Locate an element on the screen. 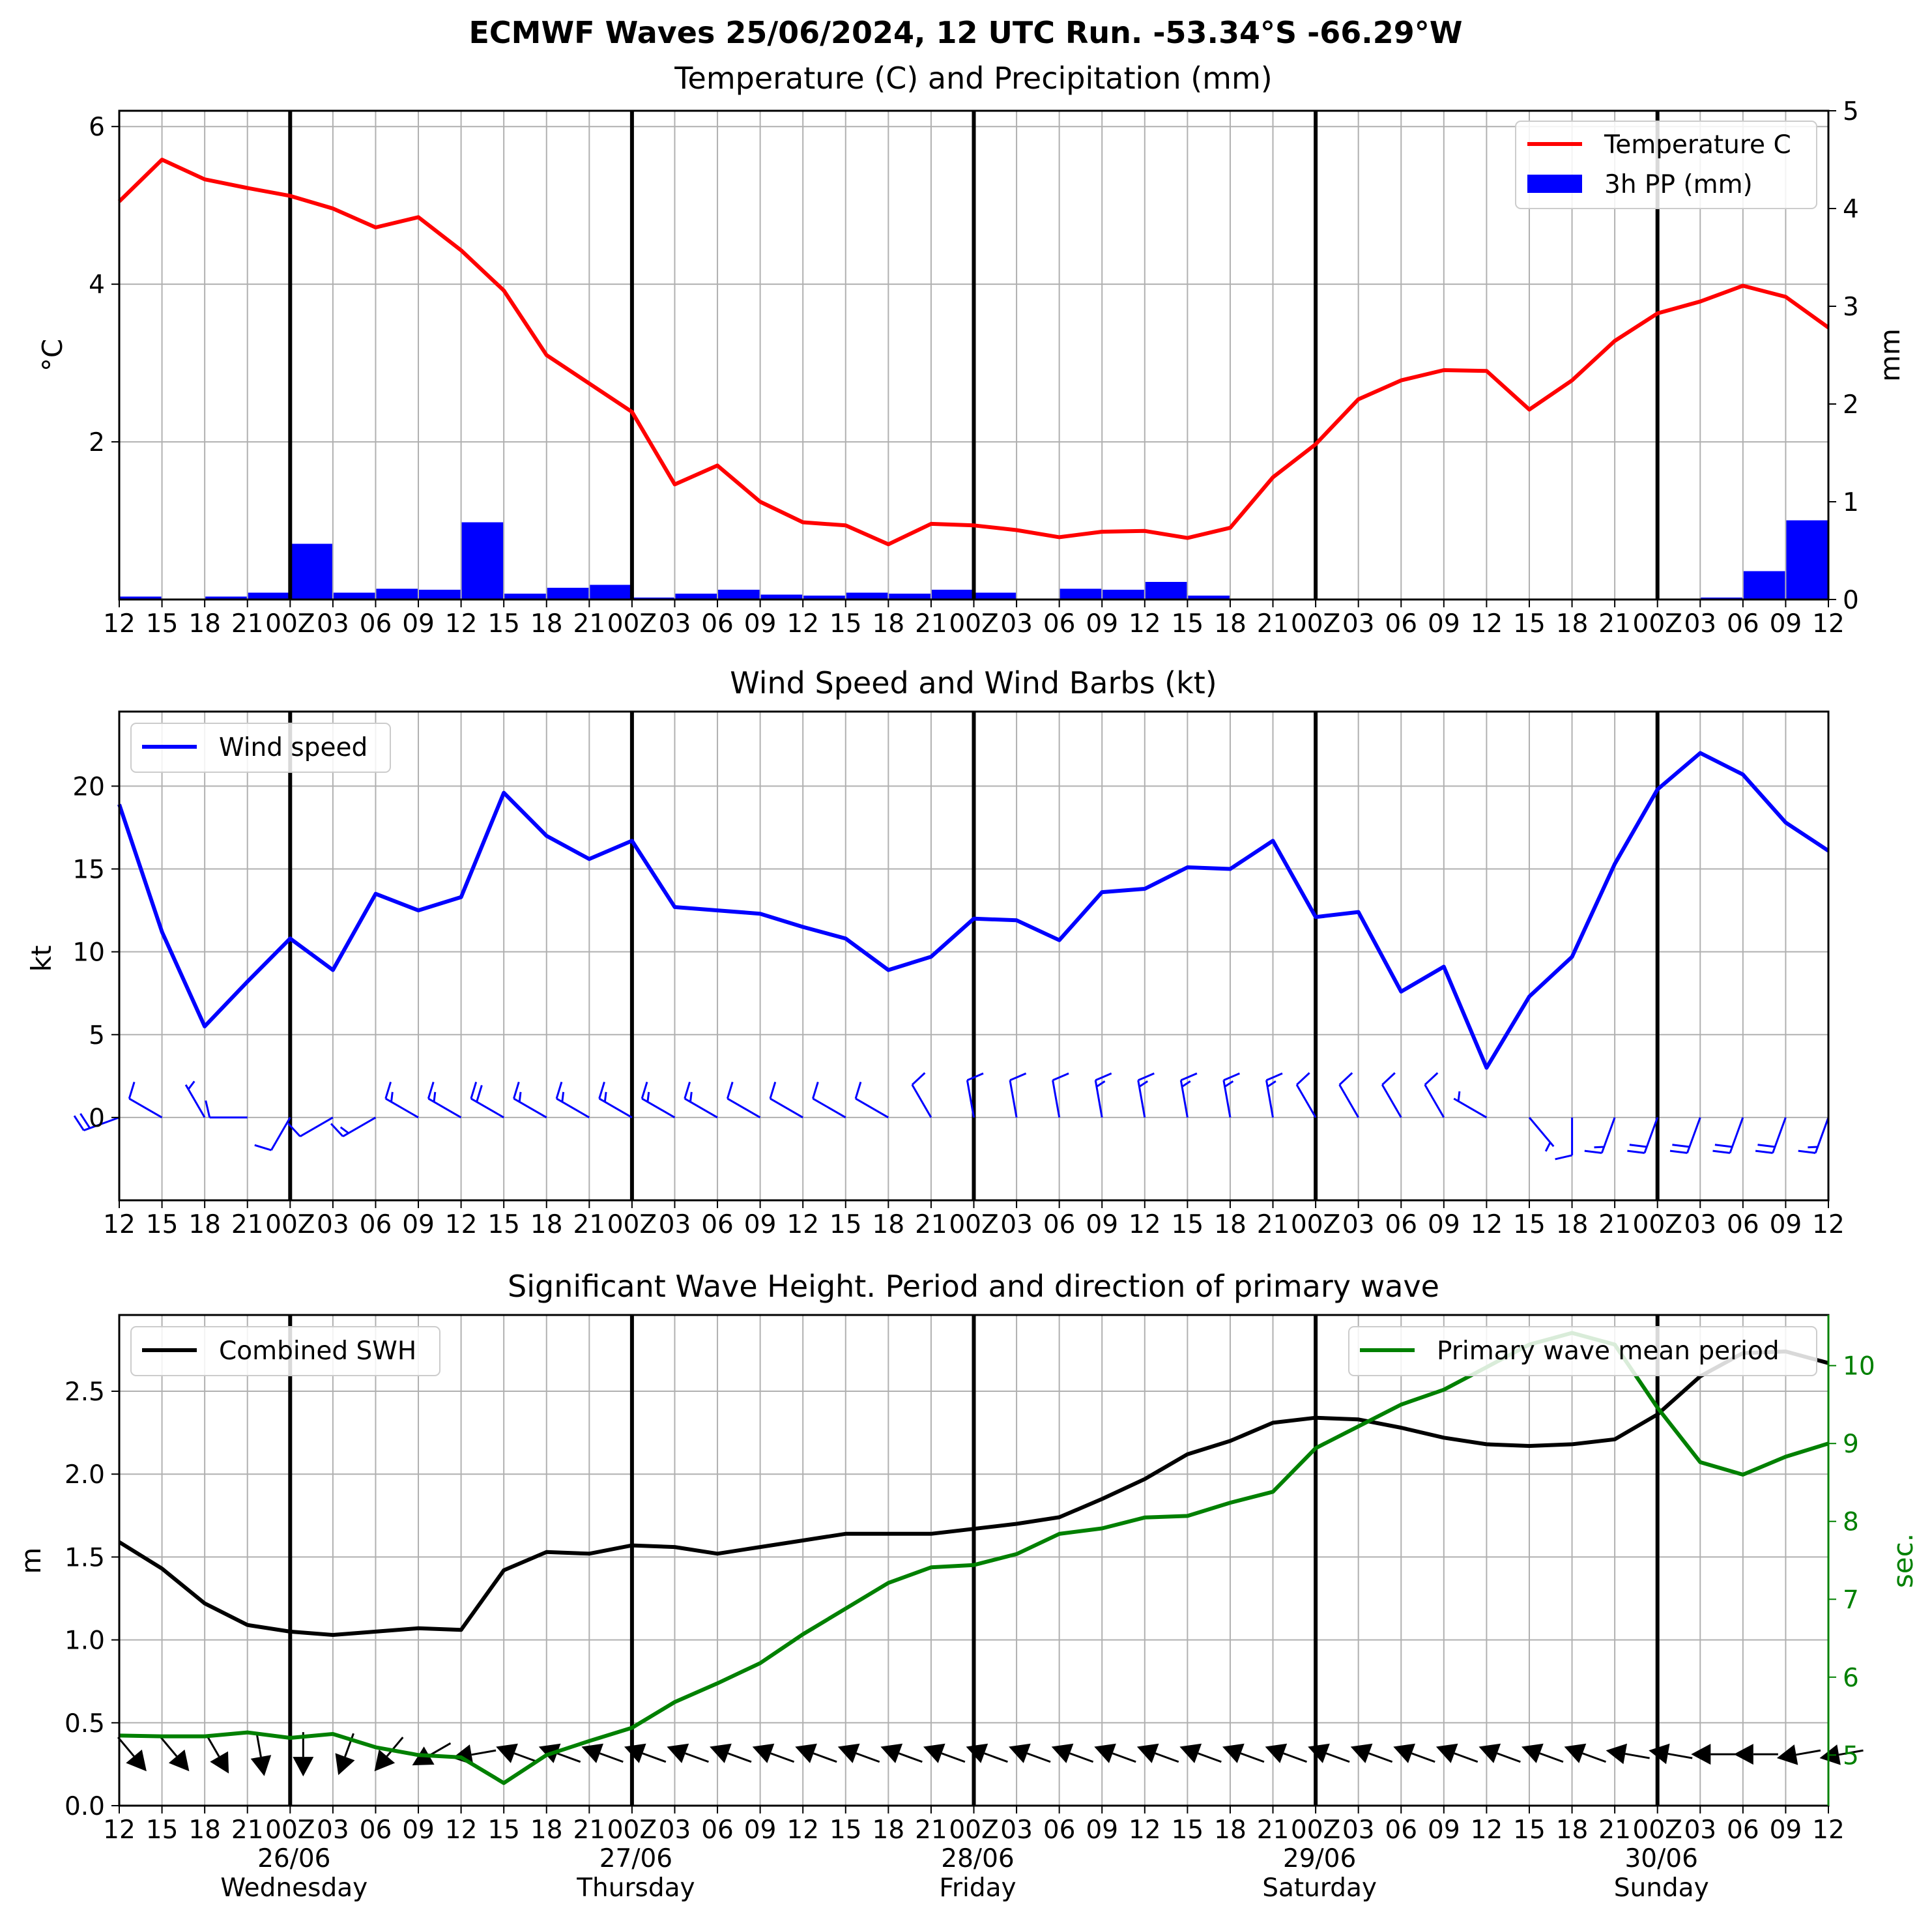 The image size is (1932, 1921). y-tick-label: 5 is located at coordinates (97, 1035).